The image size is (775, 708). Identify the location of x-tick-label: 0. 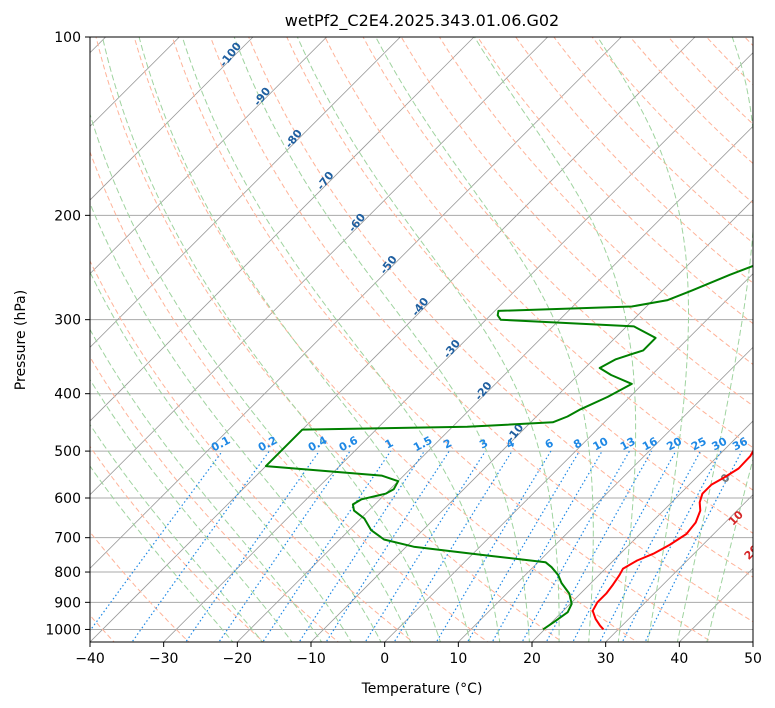
(384, 659).